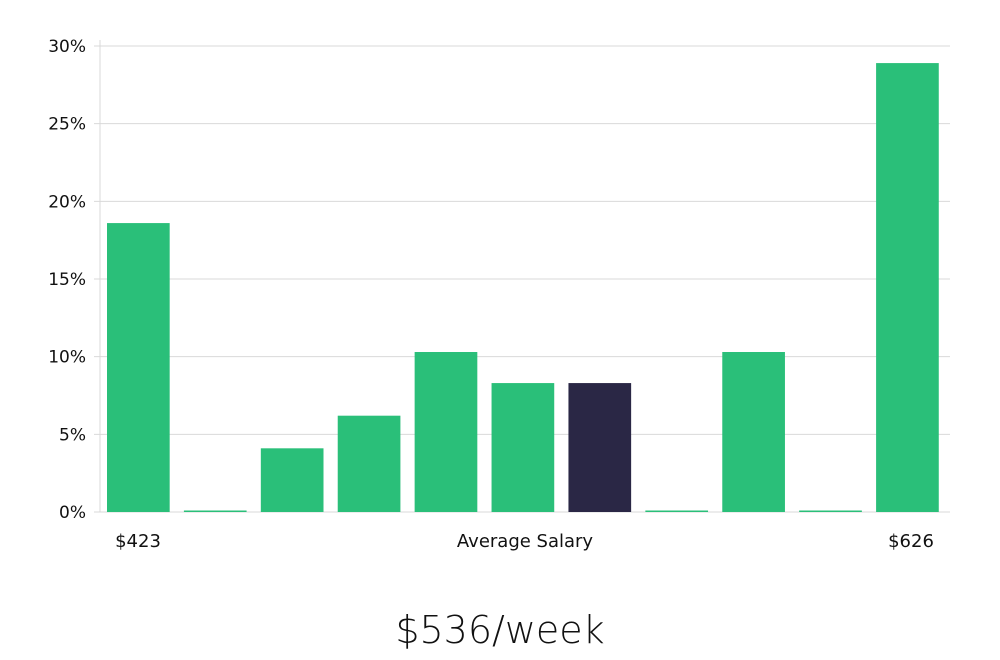  I want to click on bar-highlighted, so click(600, 447).